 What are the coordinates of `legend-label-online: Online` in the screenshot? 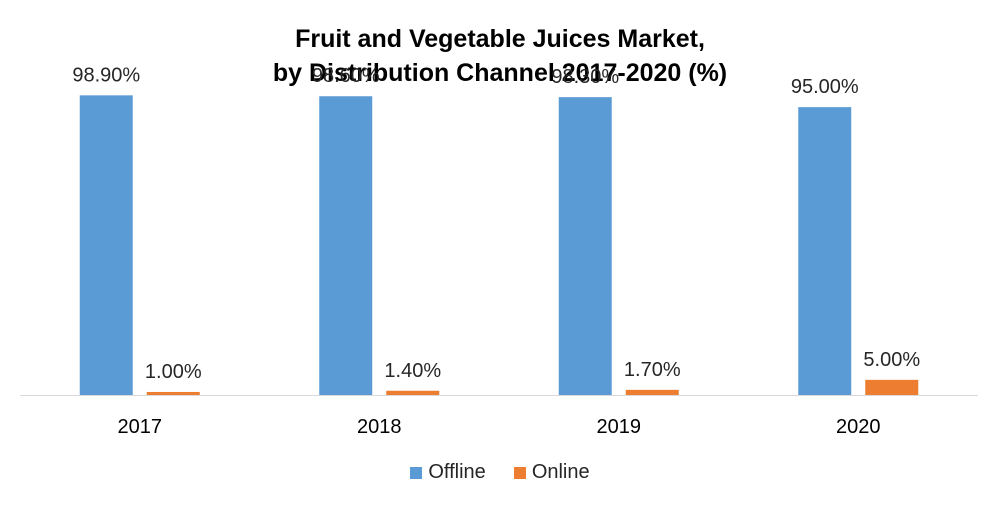 It's located at (560, 472).